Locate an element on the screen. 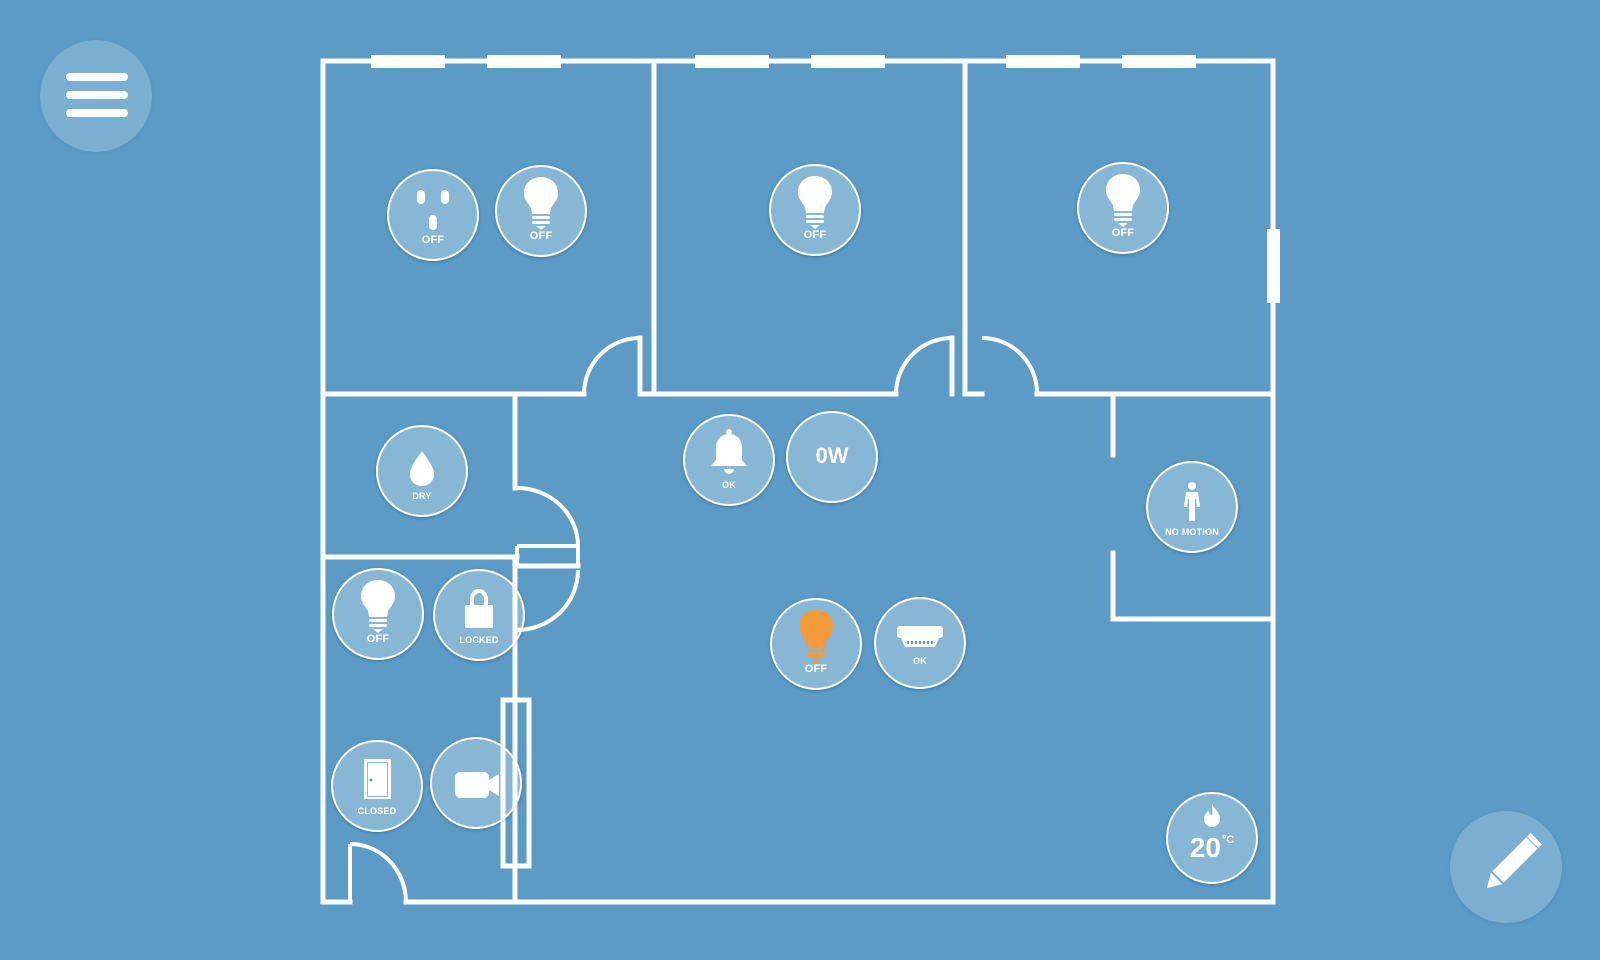  light-bathroom-device: OFF is located at coordinates (378, 614).